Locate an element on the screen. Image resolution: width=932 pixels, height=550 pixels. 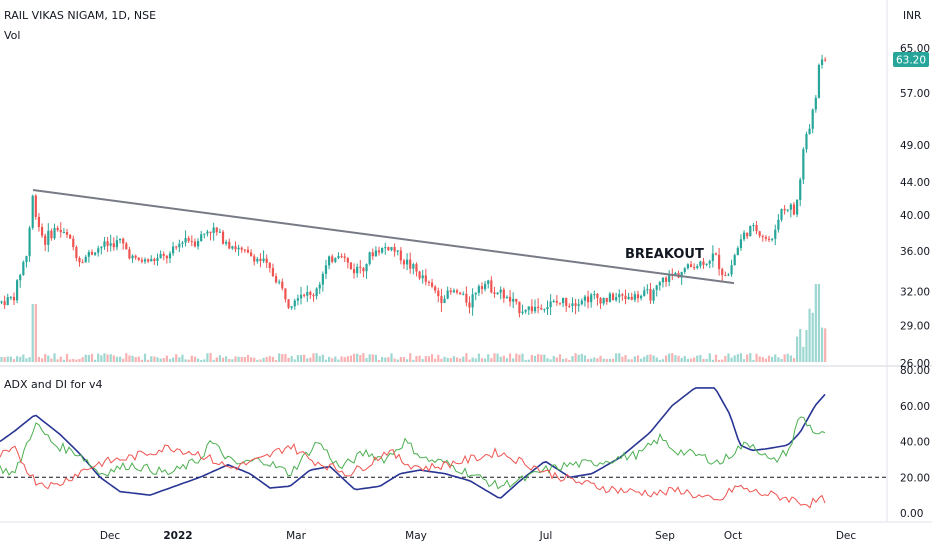
symbol-title: RAIL VIKAS NIGAM, 1D, NSE is located at coordinates (80, 15).